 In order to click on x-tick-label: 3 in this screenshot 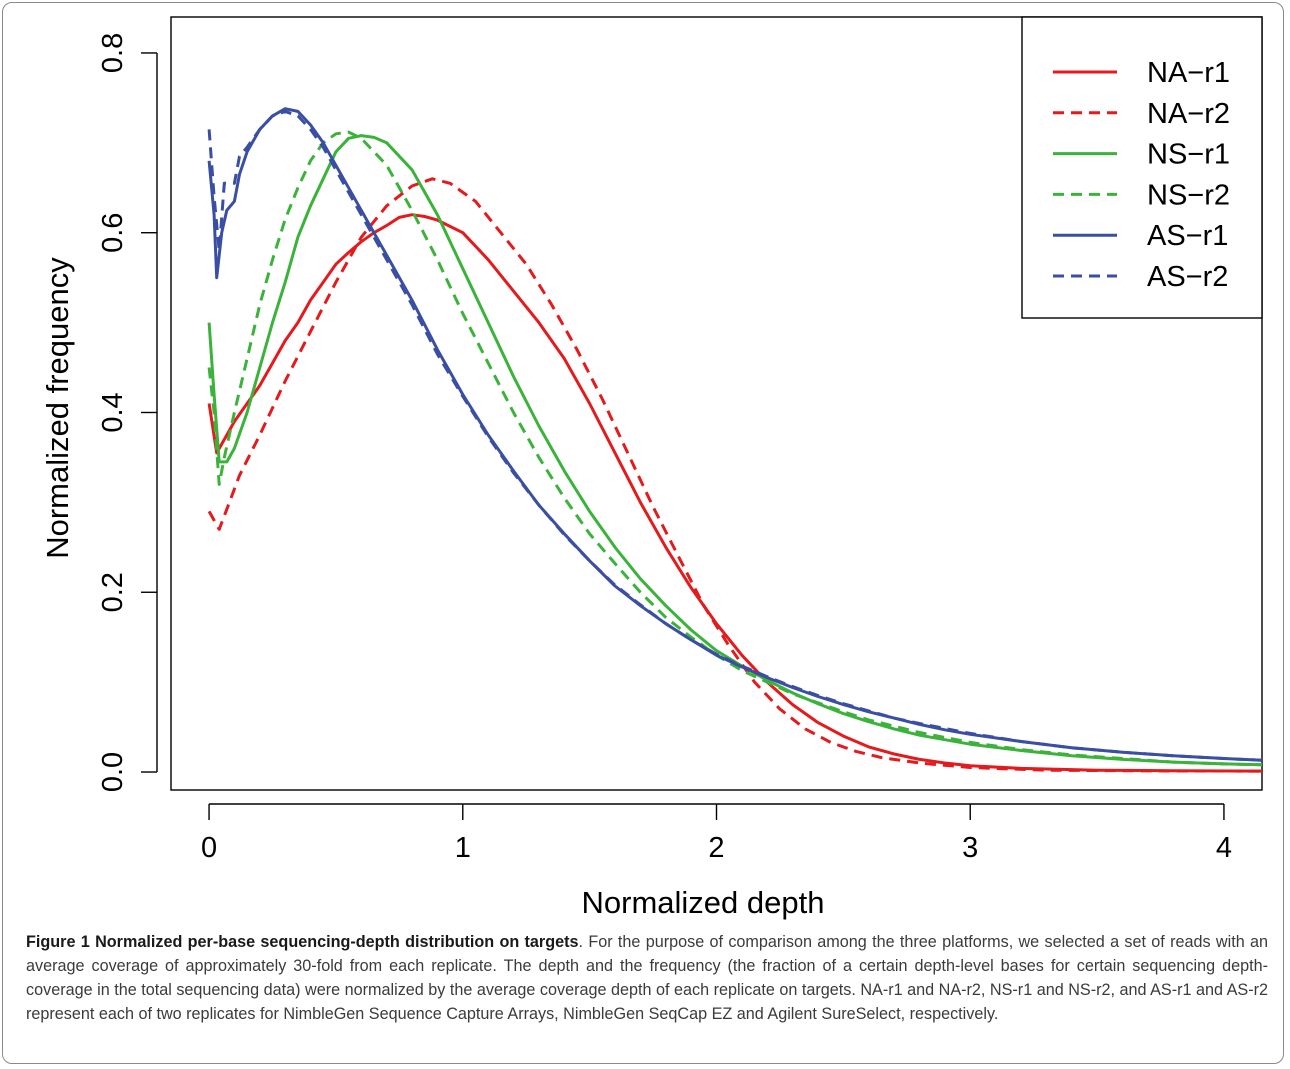, I will do `click(970, 848)`.